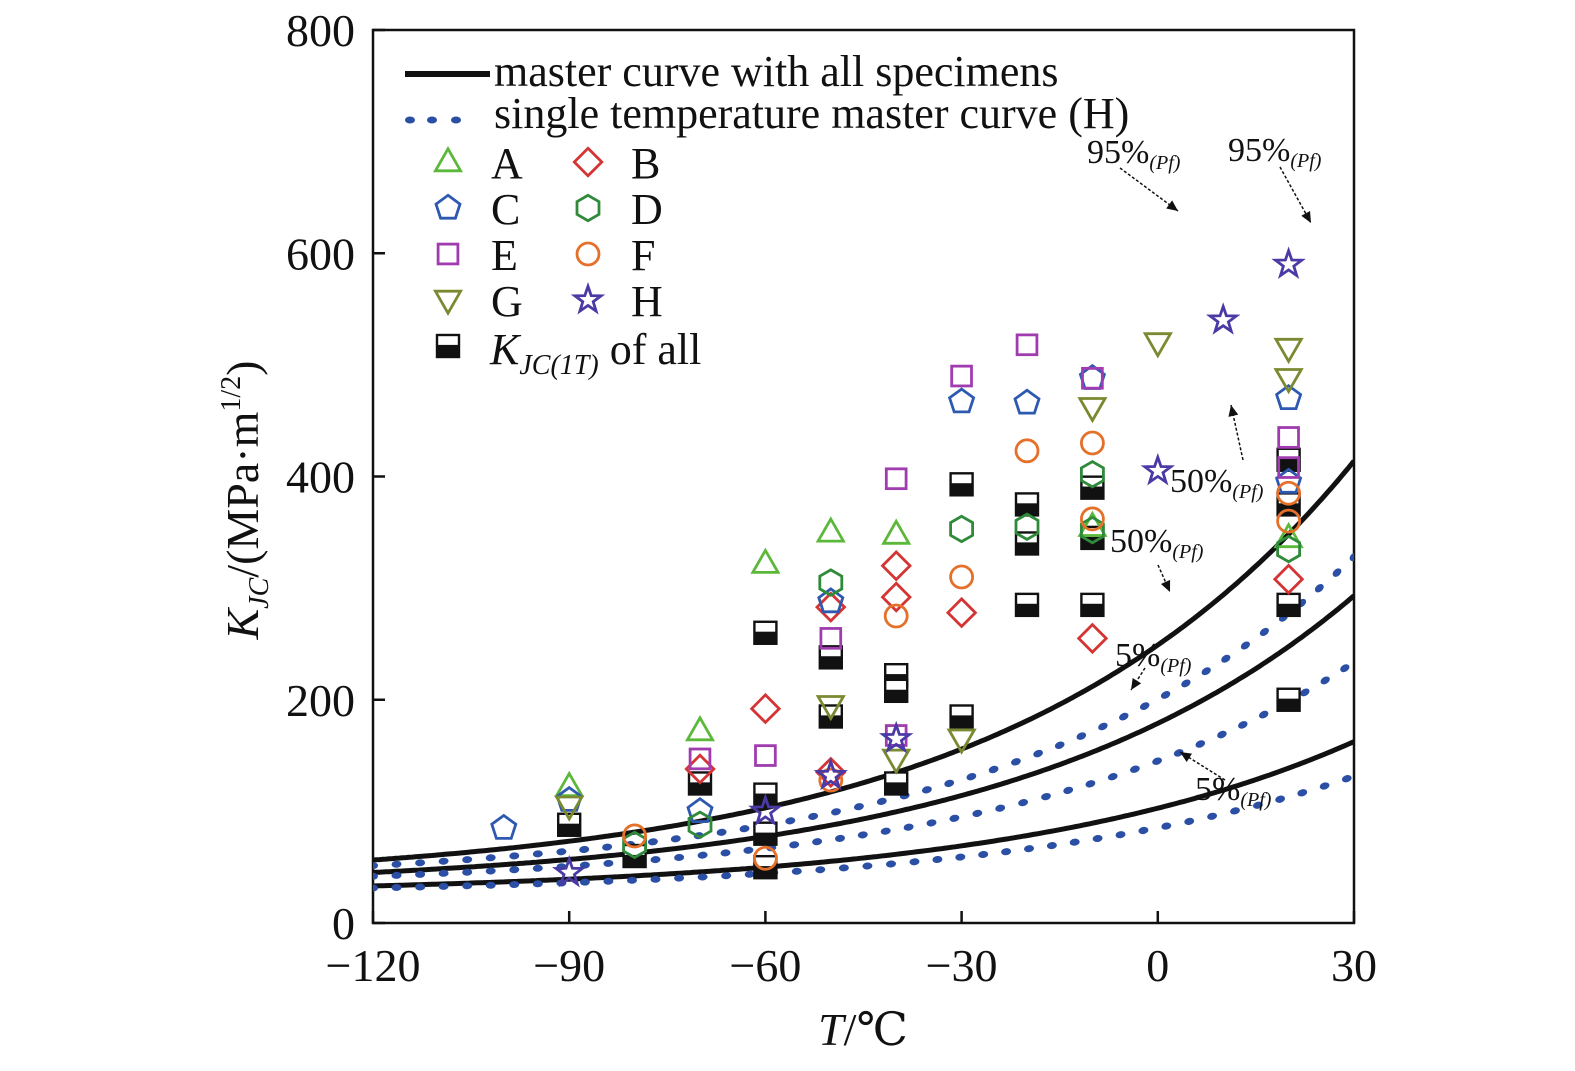 This screenshot has height=1071, width=1575. Describe the element at coordinates (1202, 766) in the screenshot. I see `annotation-leader` at that location.